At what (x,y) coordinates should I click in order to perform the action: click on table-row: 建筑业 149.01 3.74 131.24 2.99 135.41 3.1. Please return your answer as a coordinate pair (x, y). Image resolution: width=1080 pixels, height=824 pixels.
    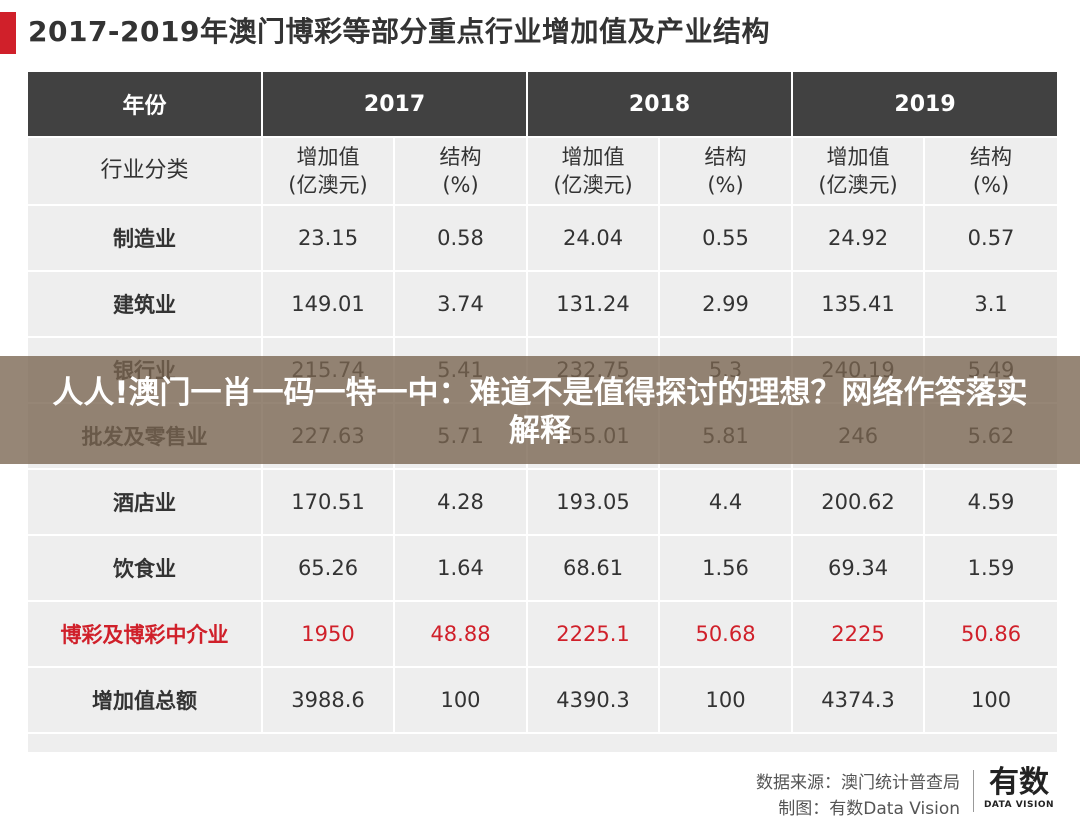
    Looking at the image, I should click on (543, 304).